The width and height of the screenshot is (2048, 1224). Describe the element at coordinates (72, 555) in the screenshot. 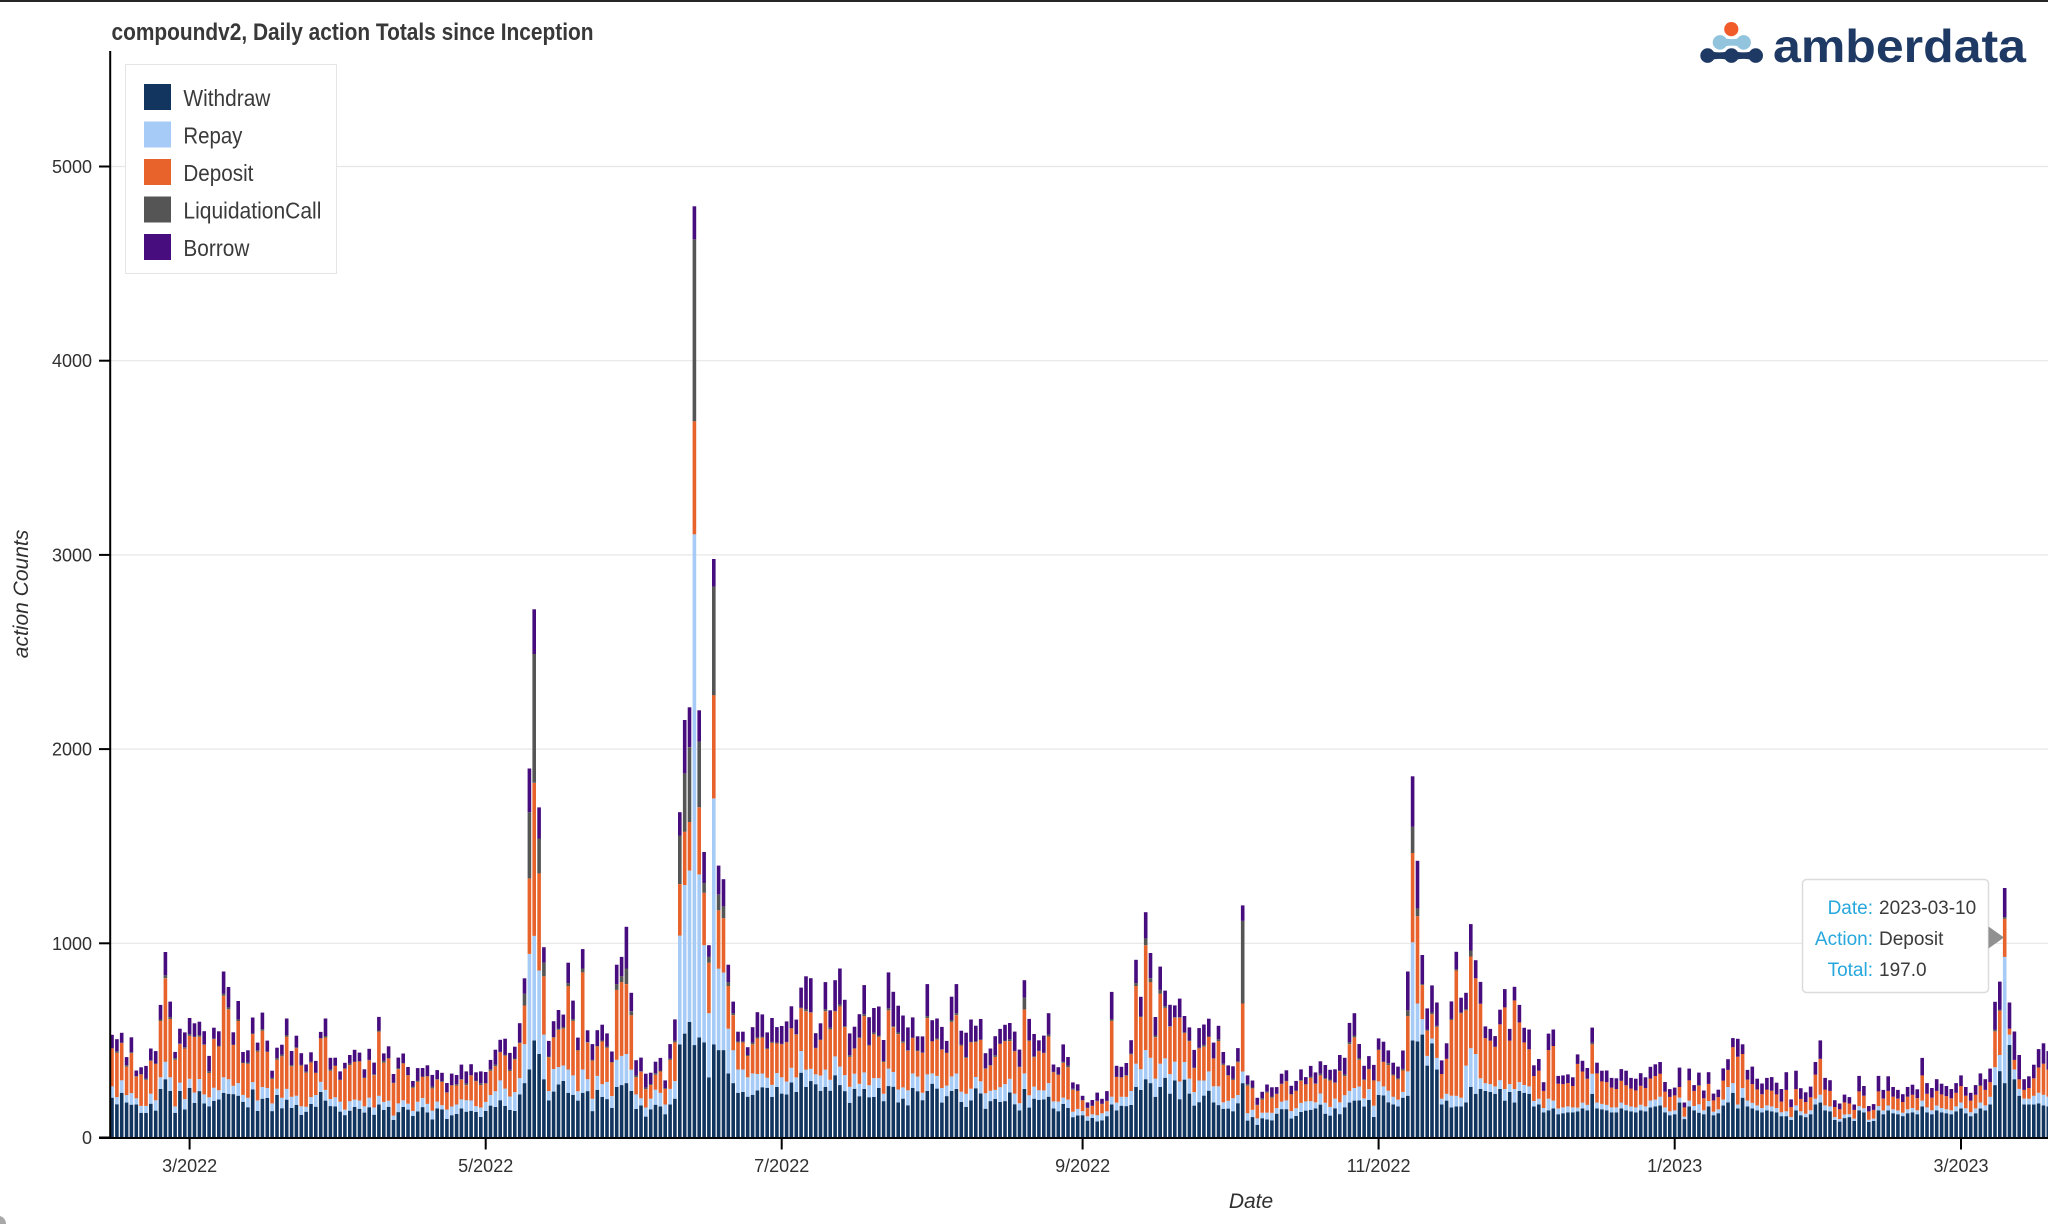

I see `svg-text: 3000` at that location.